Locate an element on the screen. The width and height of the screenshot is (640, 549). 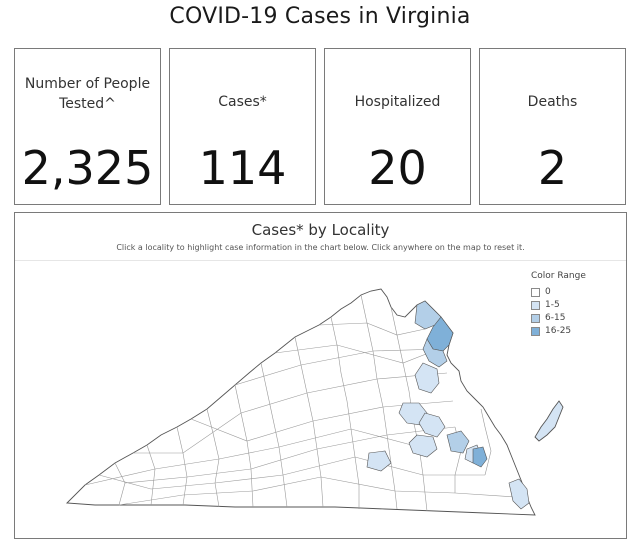
cases-card: Cases* 114 is located at coordinates (242, 126).